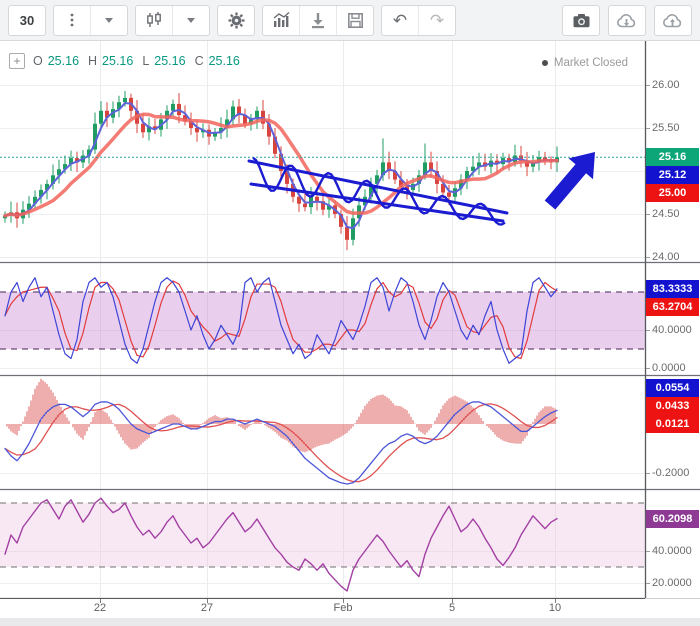 This screenshot has height=626, width=700. I want to click on close-value: 25.16, so click(224, 61).